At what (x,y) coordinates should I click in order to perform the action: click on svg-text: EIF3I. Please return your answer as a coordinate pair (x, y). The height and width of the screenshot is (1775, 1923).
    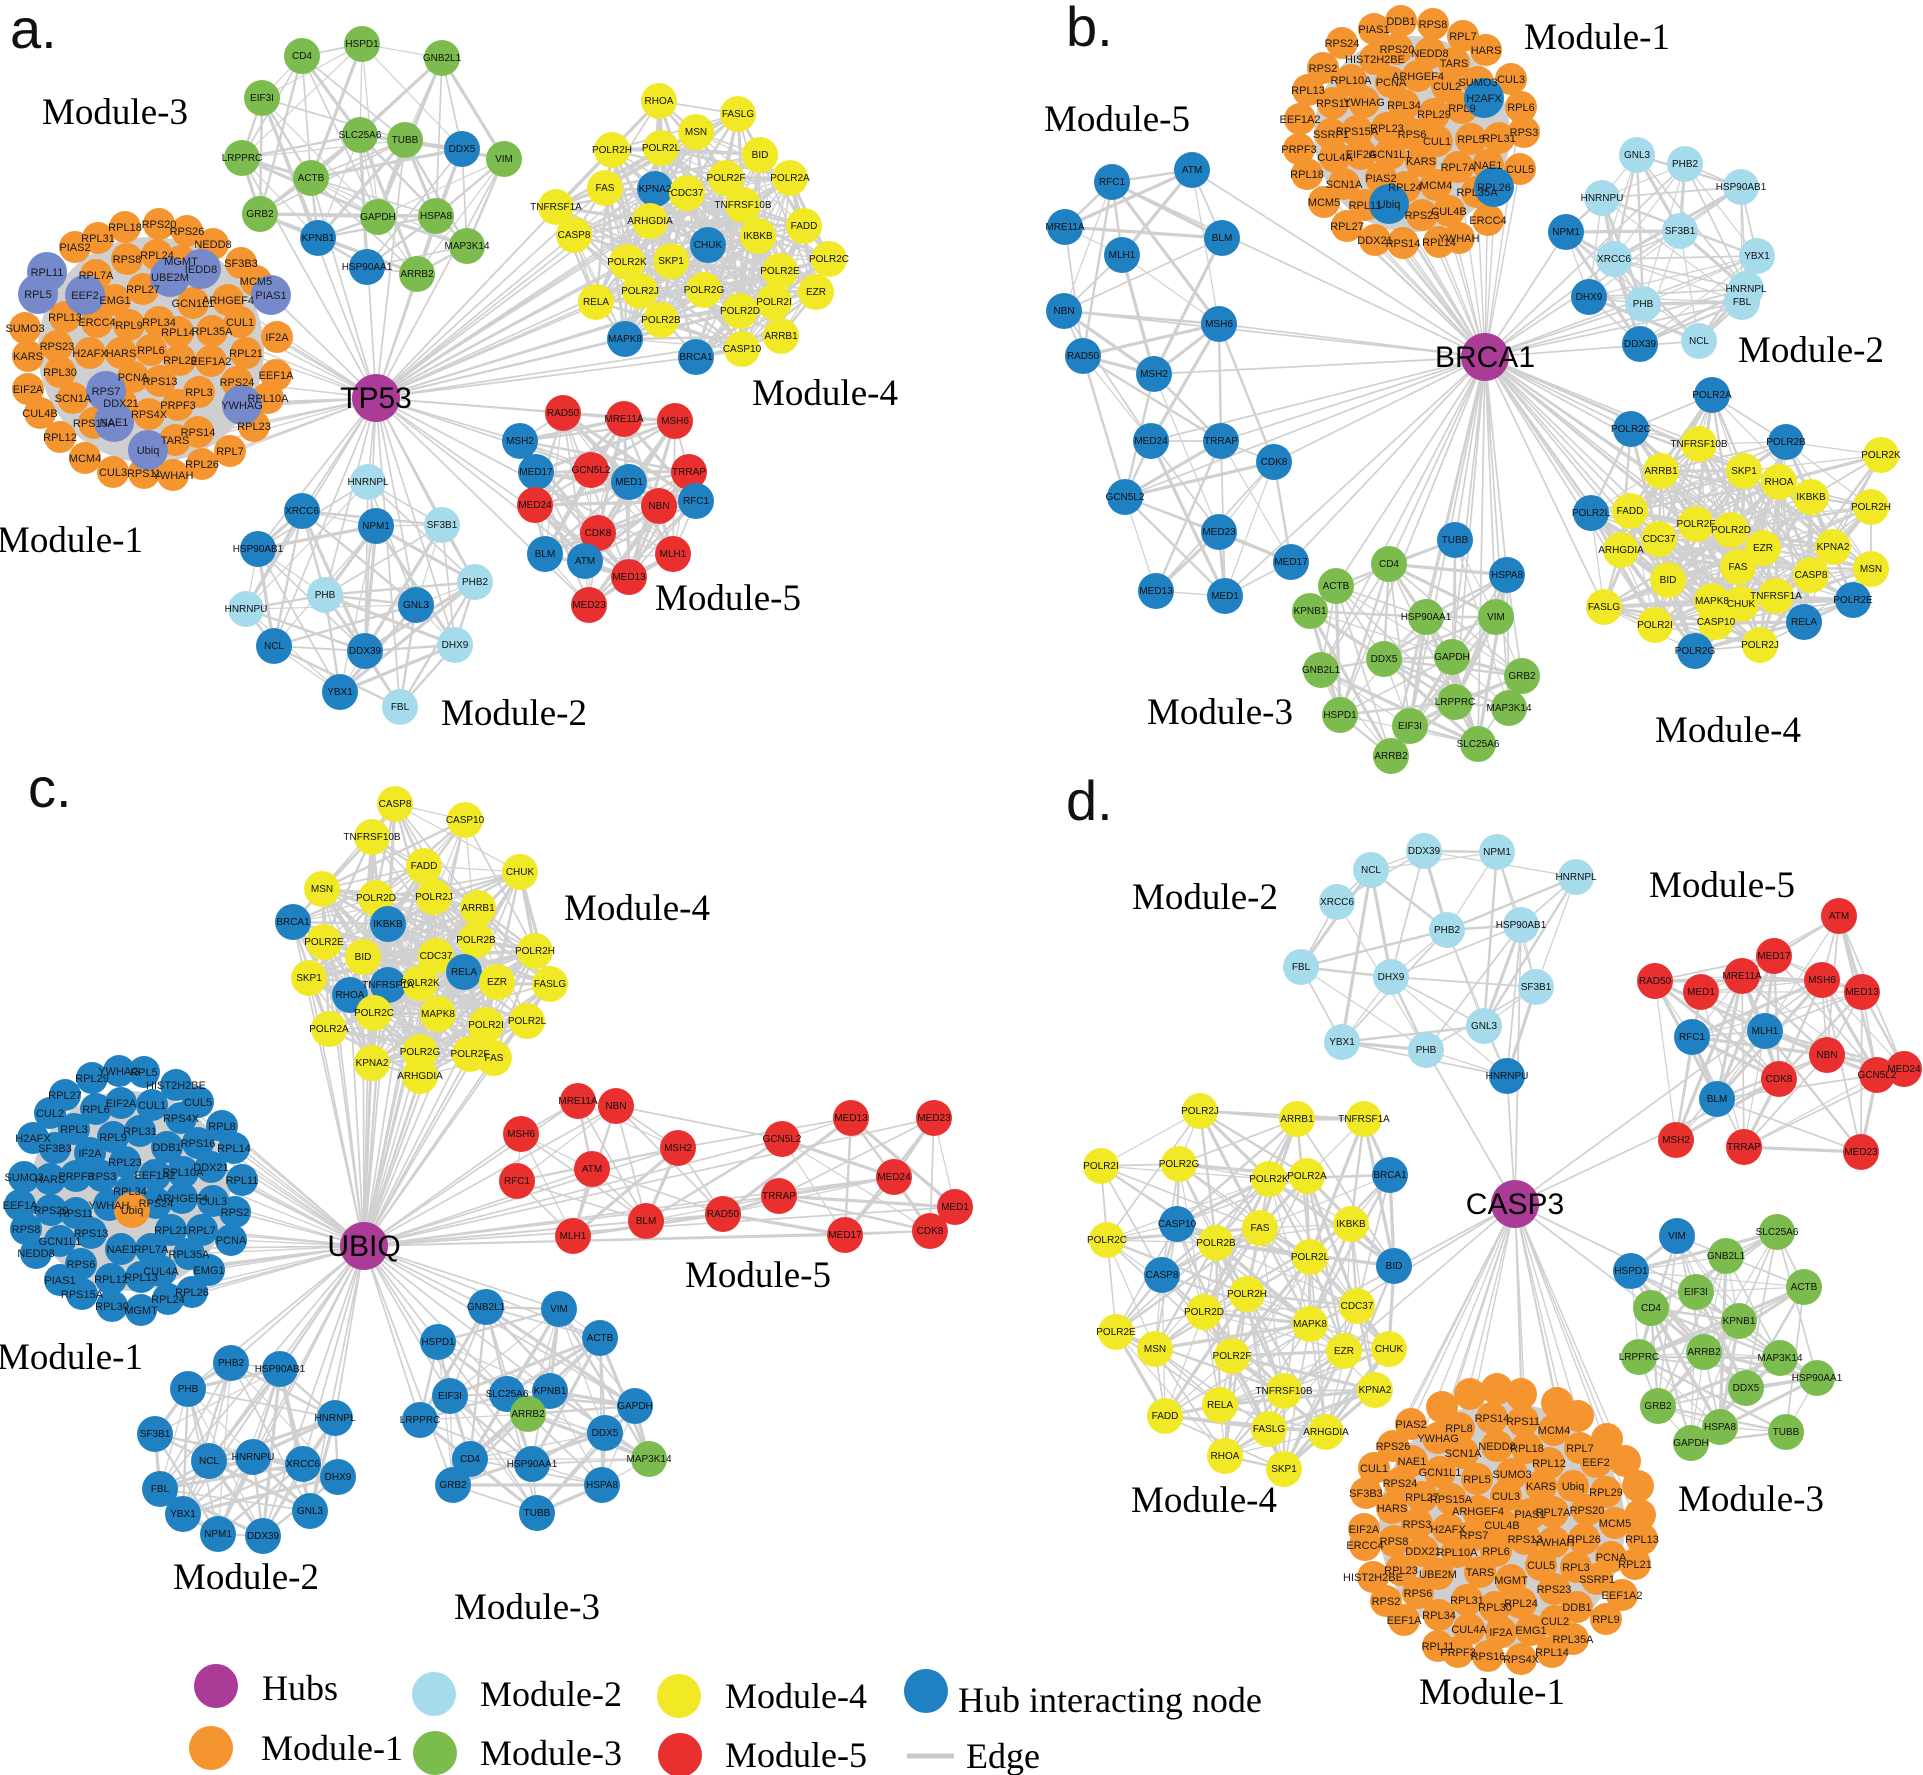
    Looking at the image, I should click on (1696, 1292).